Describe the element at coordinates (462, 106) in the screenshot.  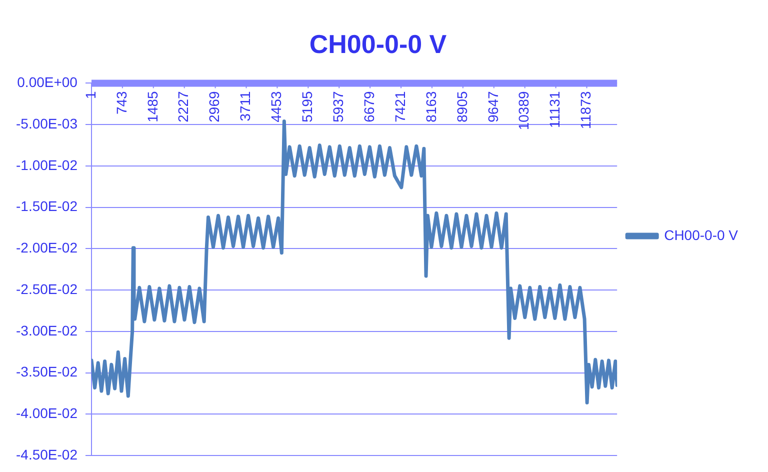
I see `x-tick-label: 8905` at that location.